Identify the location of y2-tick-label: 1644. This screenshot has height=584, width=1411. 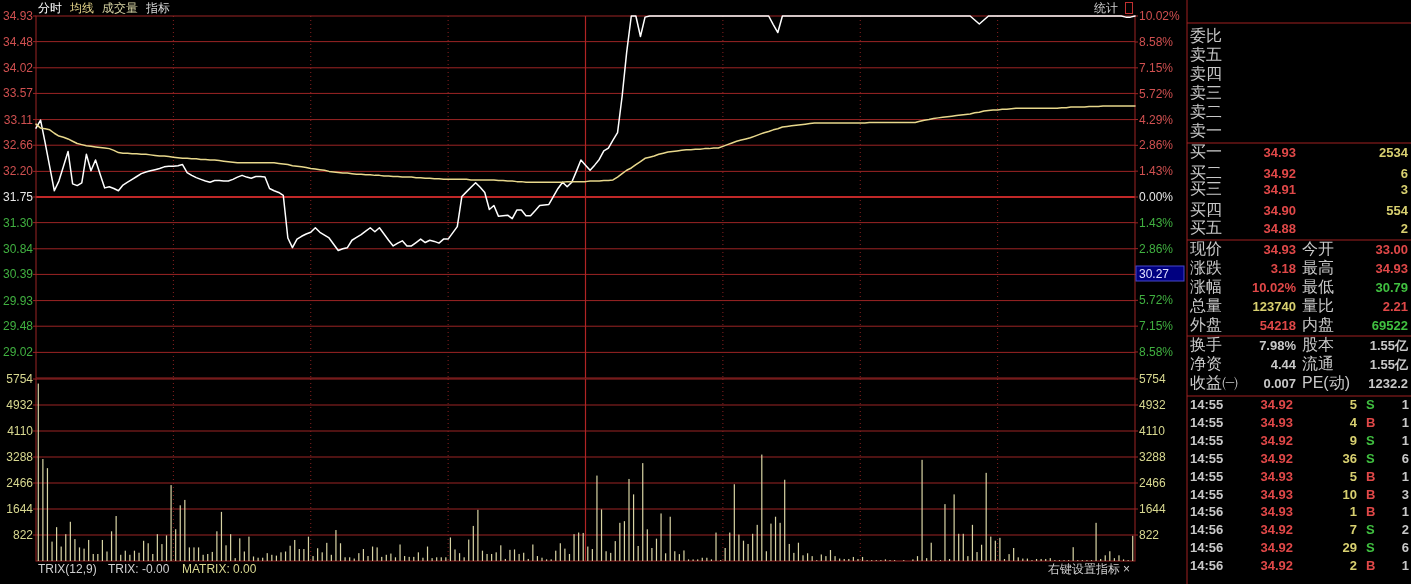
(1153, 509).